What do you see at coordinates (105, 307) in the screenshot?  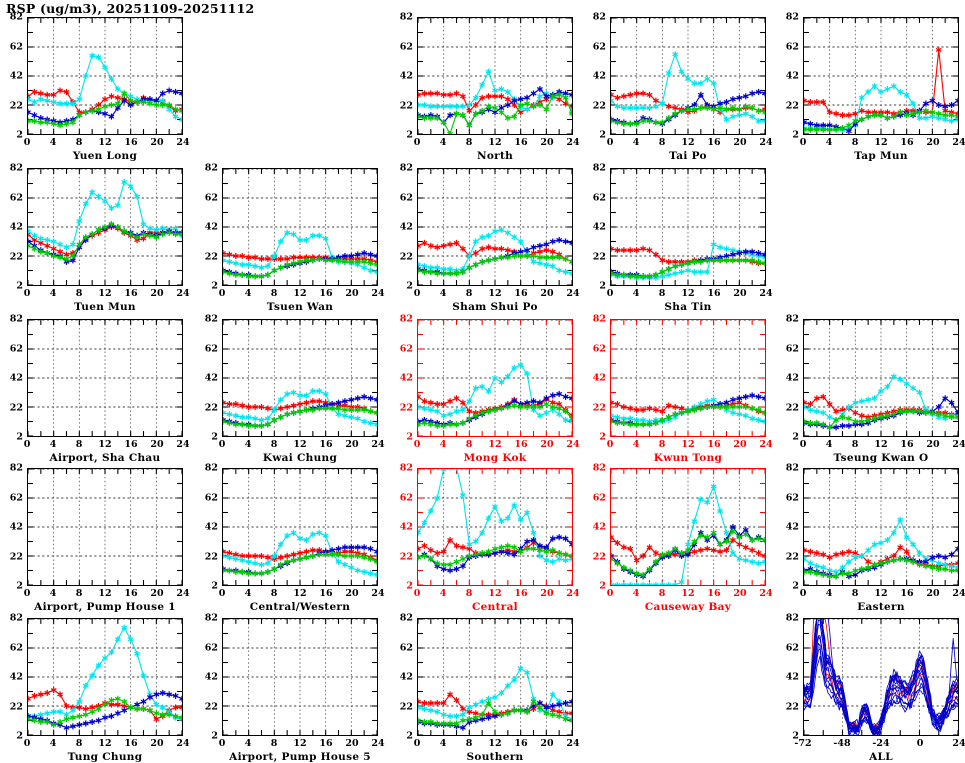 I see `panel-title: Tuen Mun` at bounding box center [105, 307].